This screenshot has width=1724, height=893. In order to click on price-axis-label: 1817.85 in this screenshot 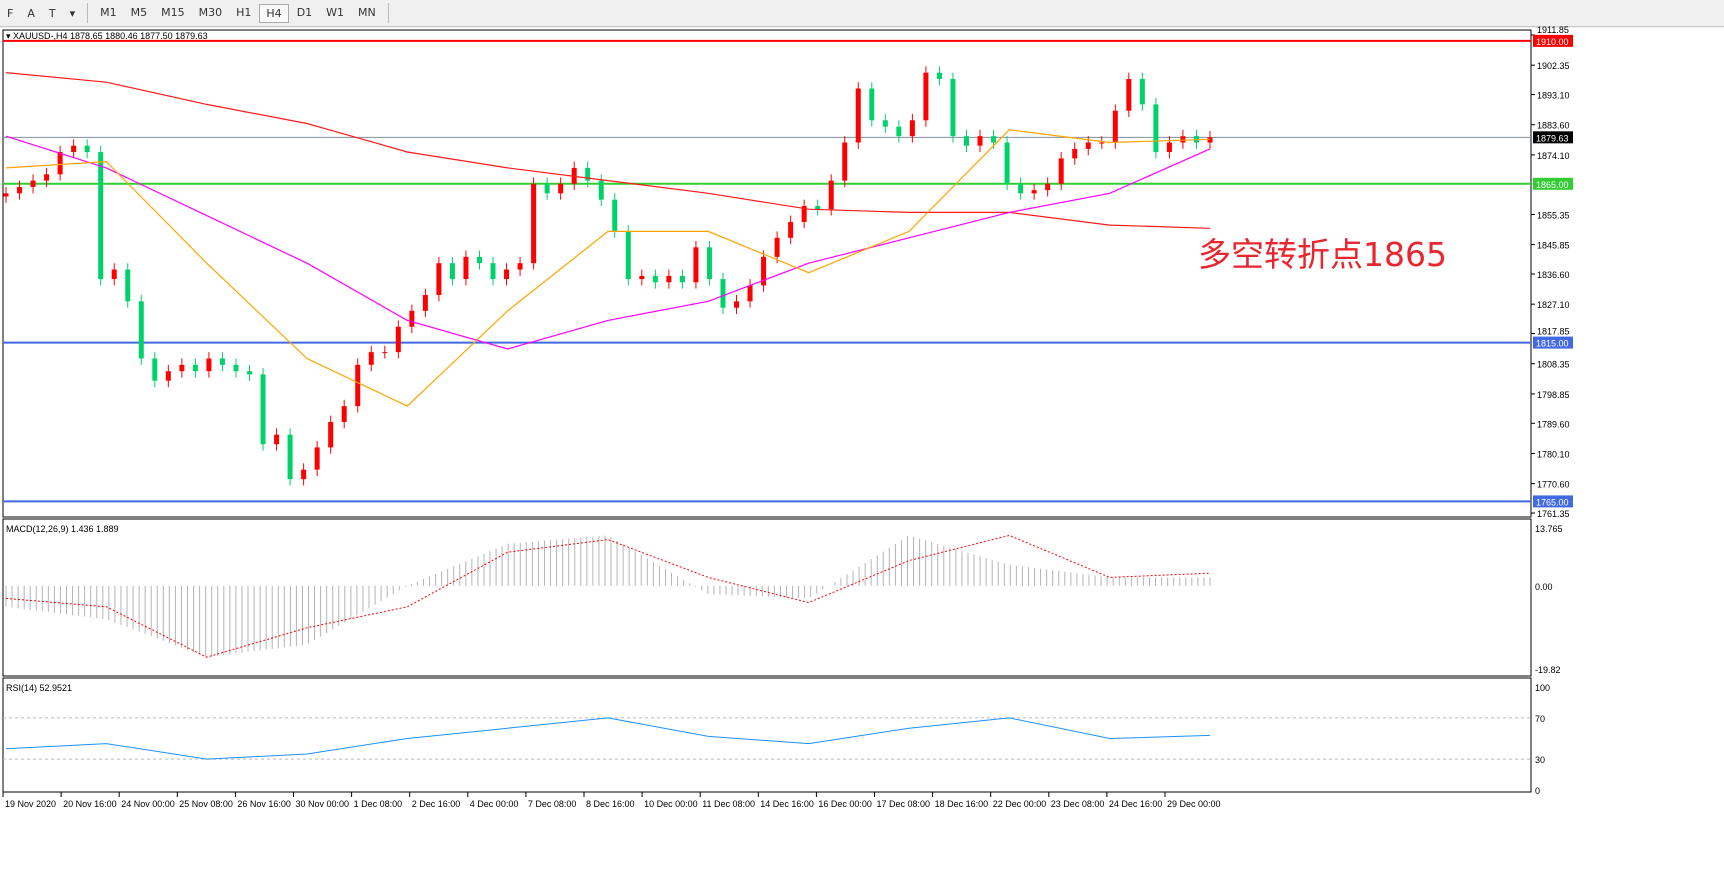, I will do `click(1553, 332)`.